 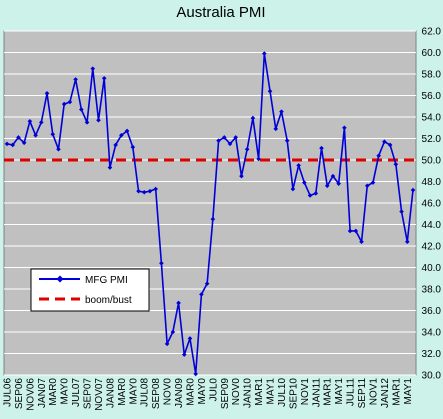 What do you see at coordinates (108, 300) in the screenshot?
I see `legend-boom-label: boom/bust` at bounding box center [108, 300].